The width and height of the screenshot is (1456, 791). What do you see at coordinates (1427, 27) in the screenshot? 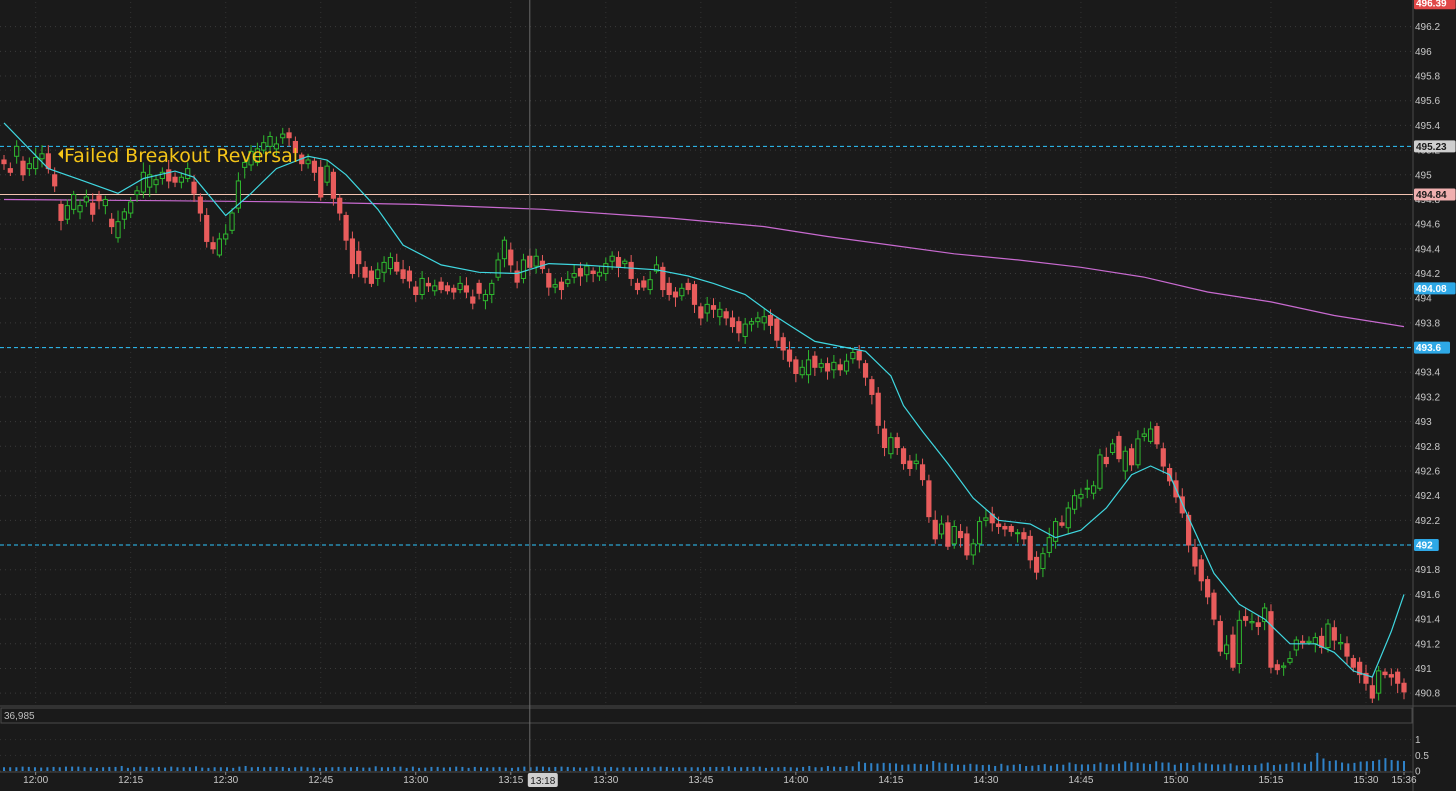
I see `y-tick-label: 496.2` at bounding box center [1427, 27].